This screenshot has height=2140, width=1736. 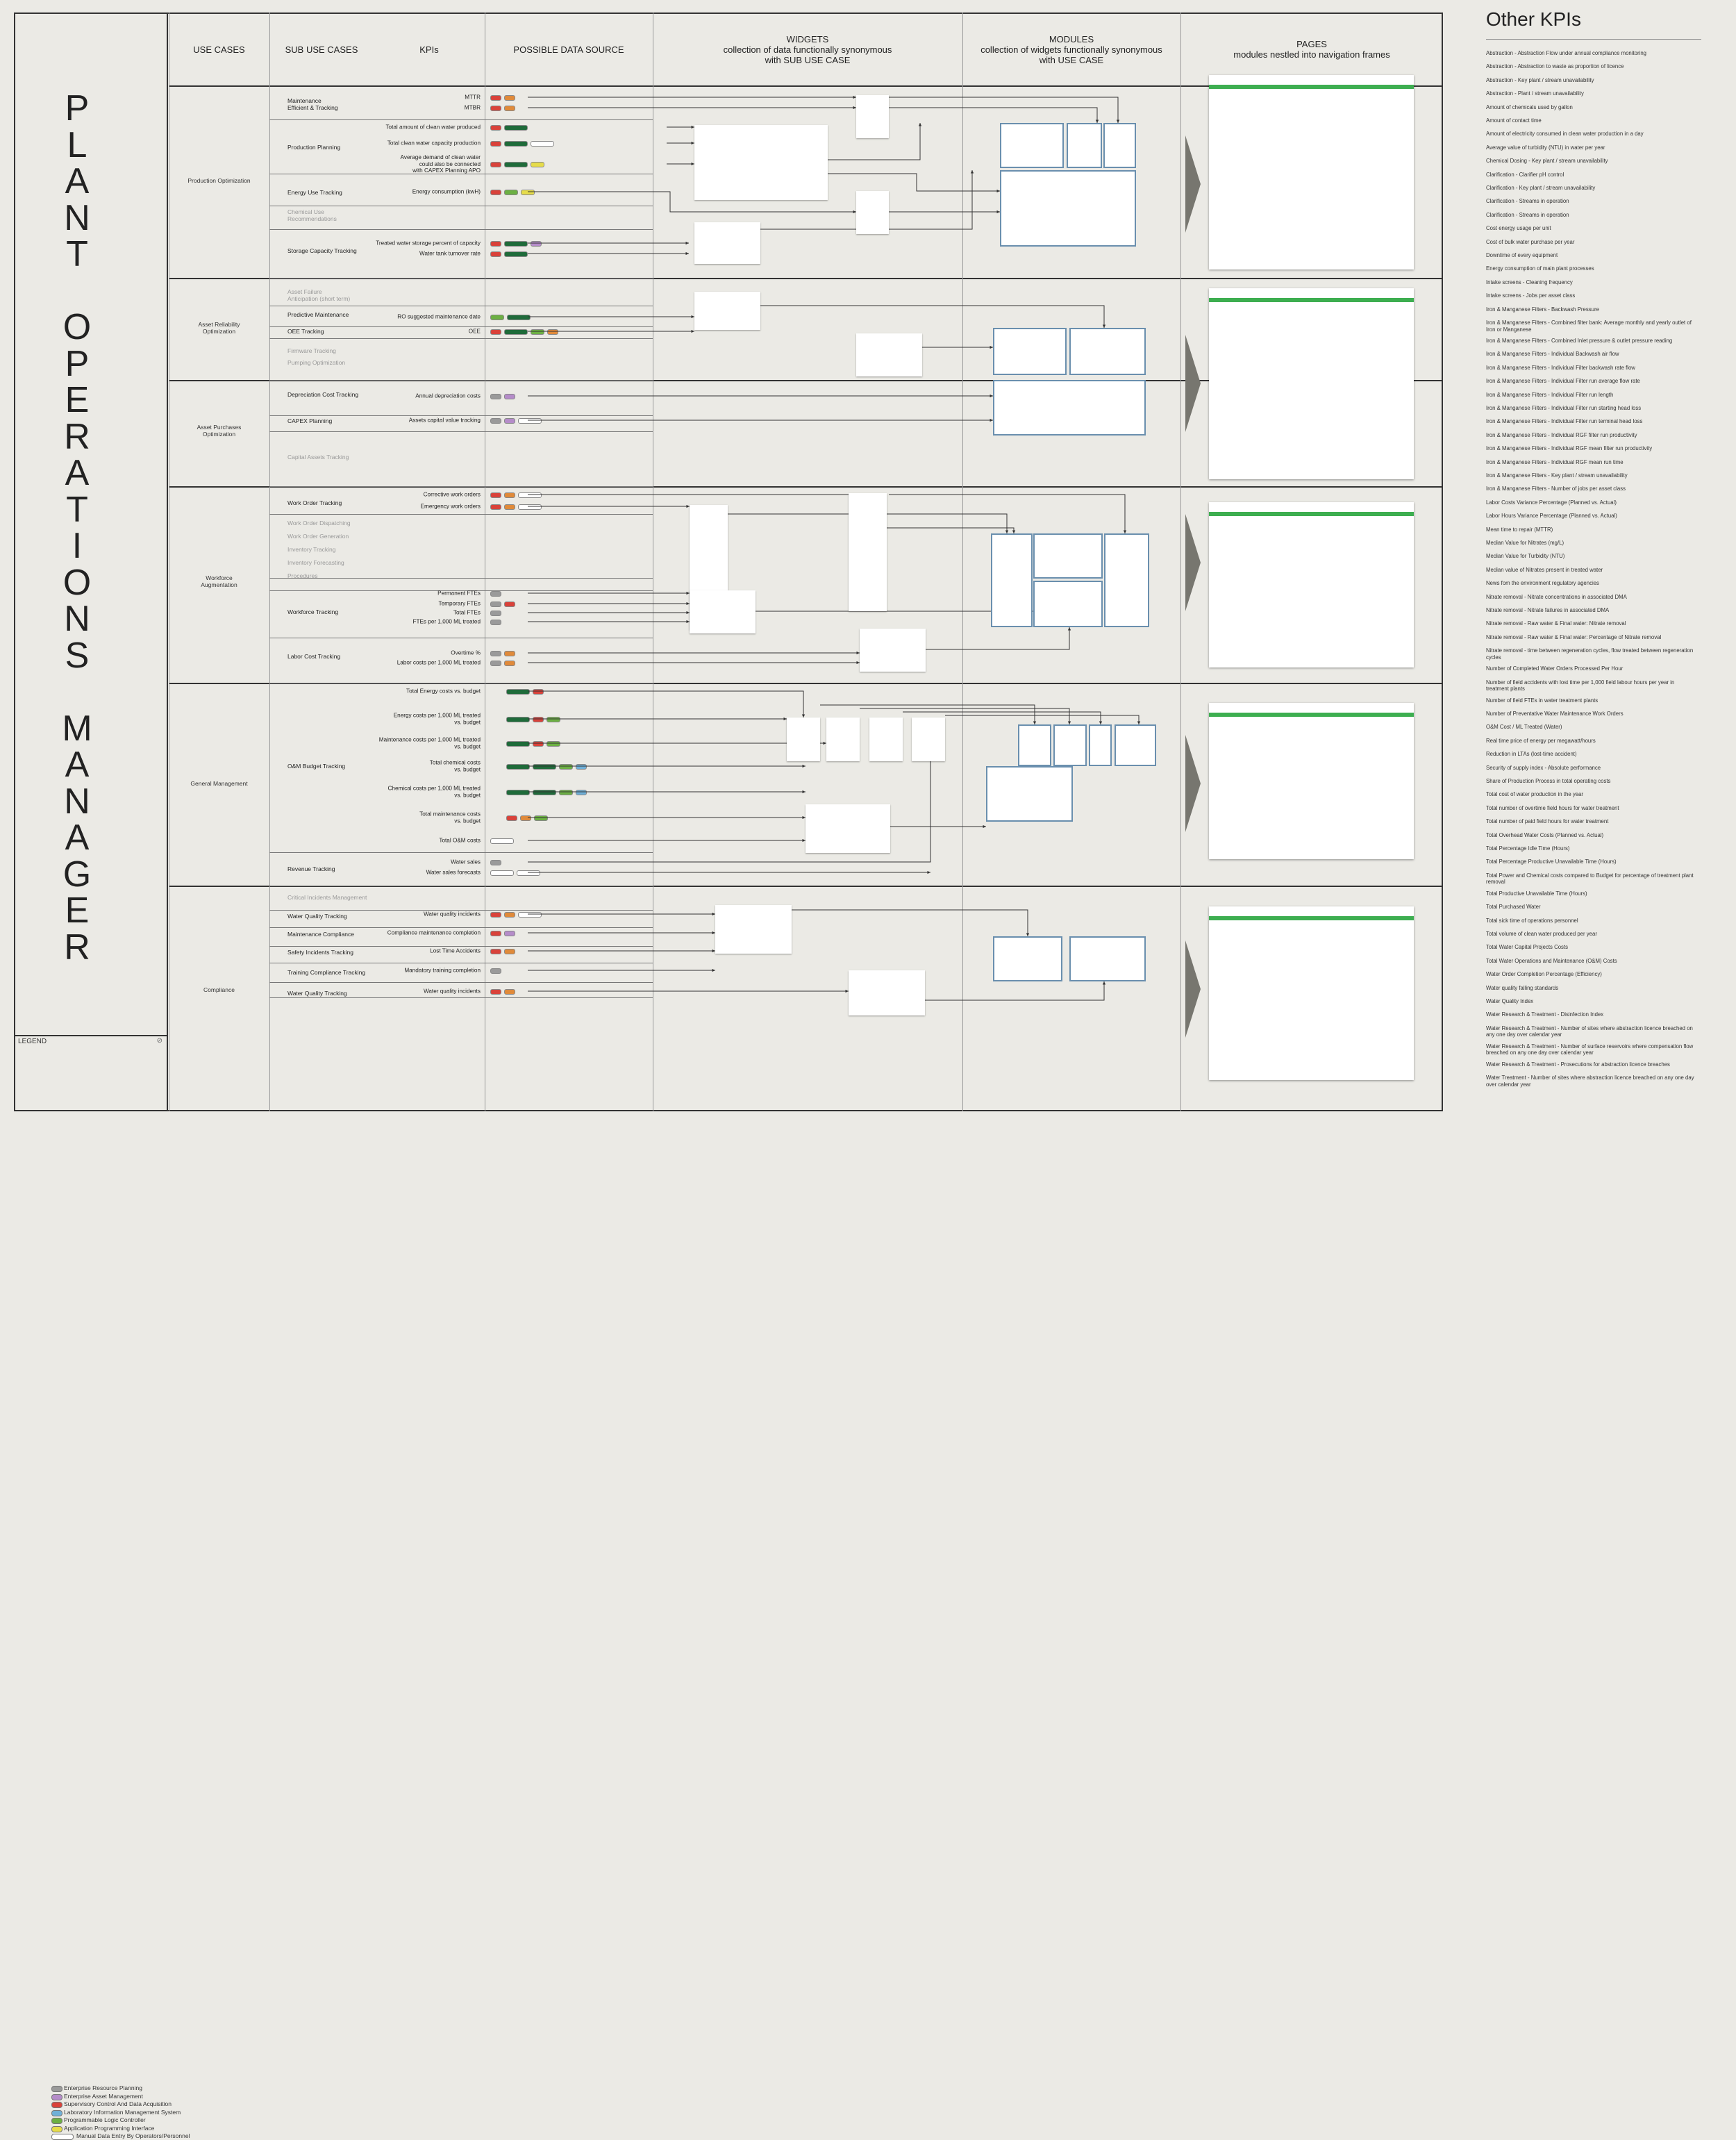 What do you see at coordinates (320, 952) in the screenshot?
I see `sub-use-case-label: Safety Incidents Tracking` at bounding box center [320, 952].